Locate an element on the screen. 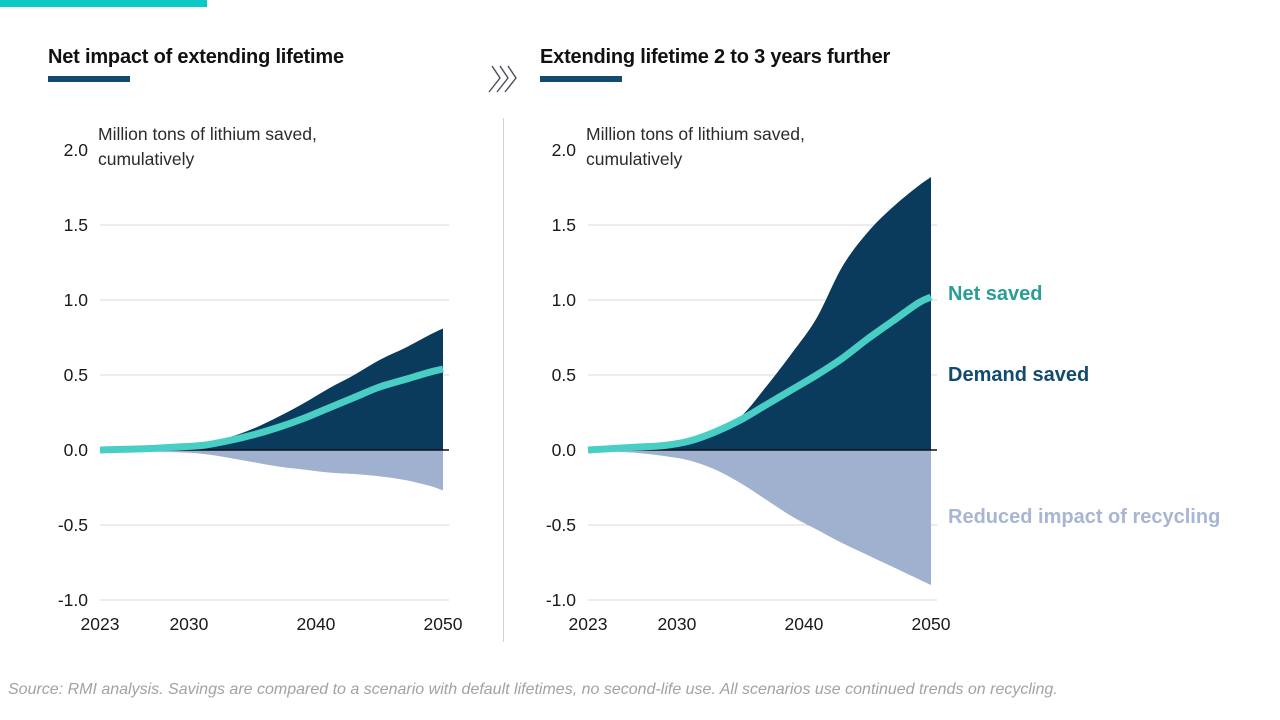 The height and width of the screenshot is (720, 1280). left-chart-title: Net impact of extending lifetime is located at coordinates (196, 64).